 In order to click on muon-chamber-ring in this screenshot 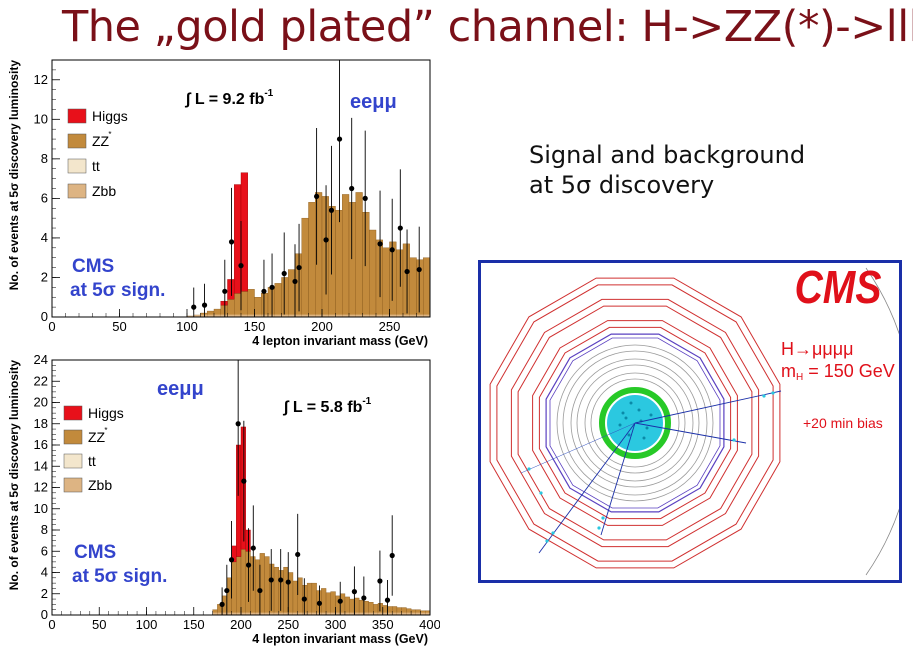, I will do `click(635, 423)`.